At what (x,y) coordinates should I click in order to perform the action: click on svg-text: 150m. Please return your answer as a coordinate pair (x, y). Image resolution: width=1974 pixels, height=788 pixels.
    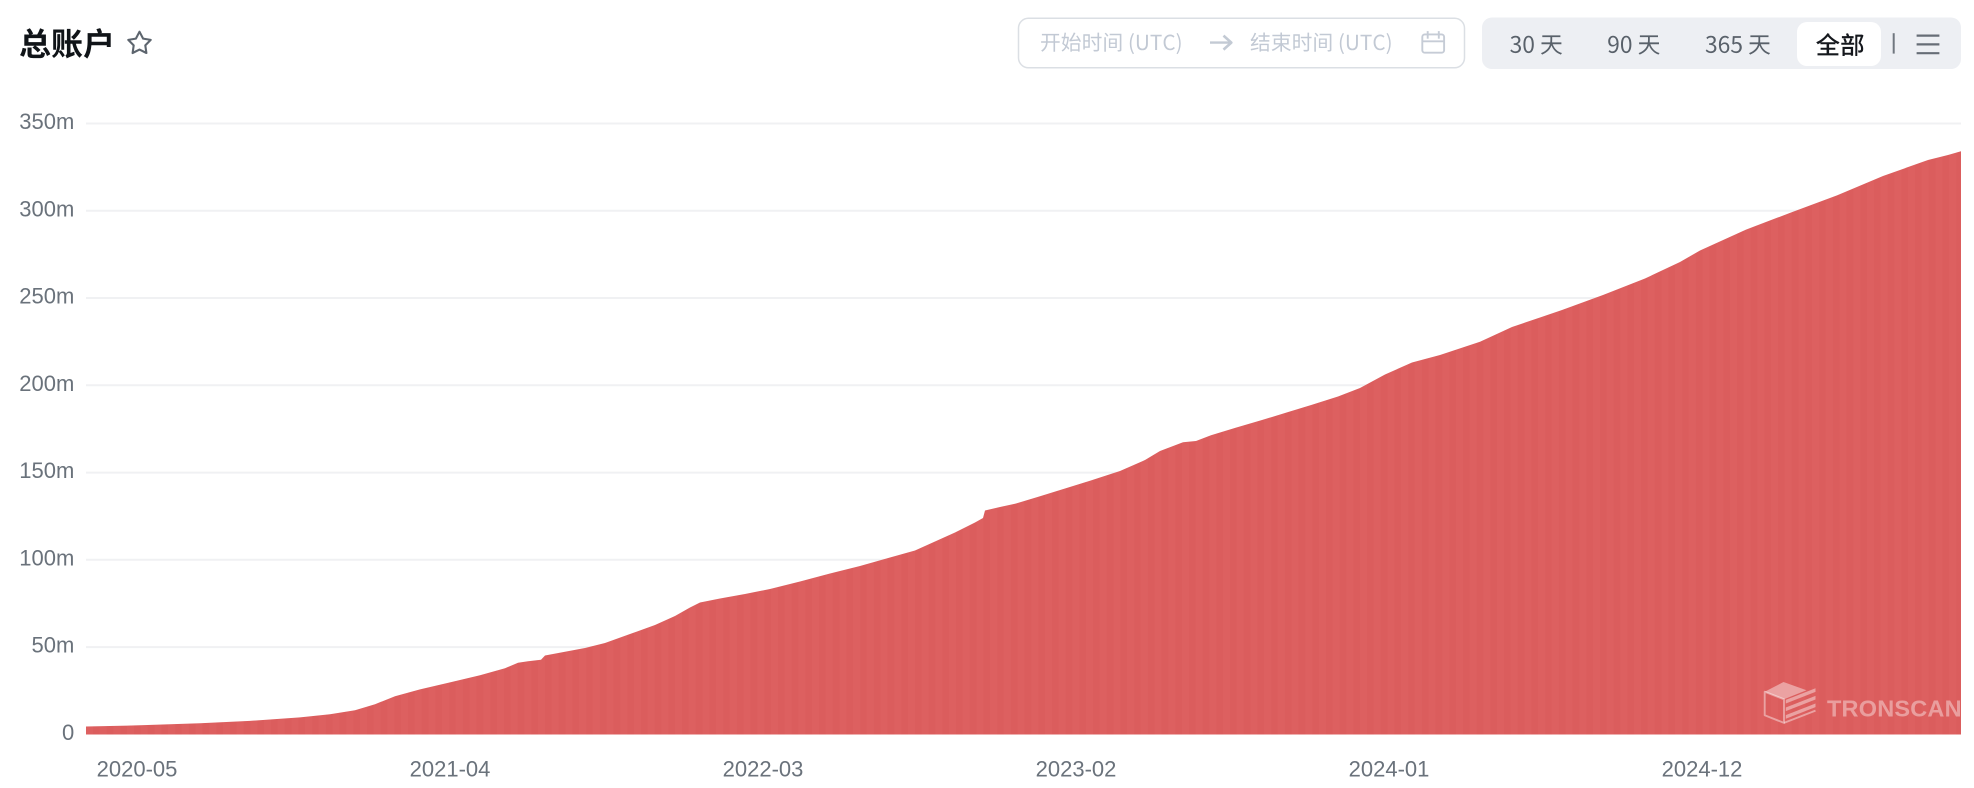
    Looking at the image, I should click on (46, 470).